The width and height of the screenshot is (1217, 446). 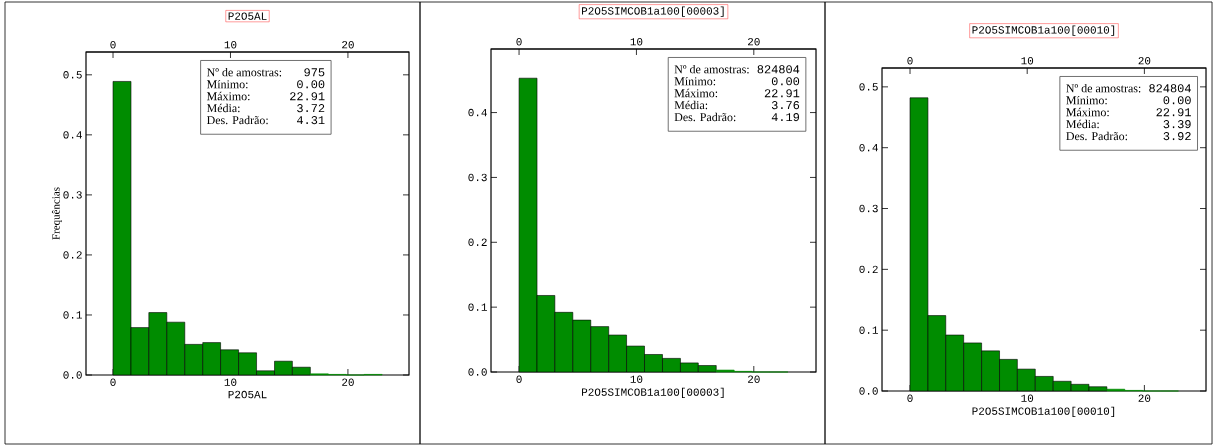 I want to click on x2-tick-label: 20, so click(x=1144, y=398).